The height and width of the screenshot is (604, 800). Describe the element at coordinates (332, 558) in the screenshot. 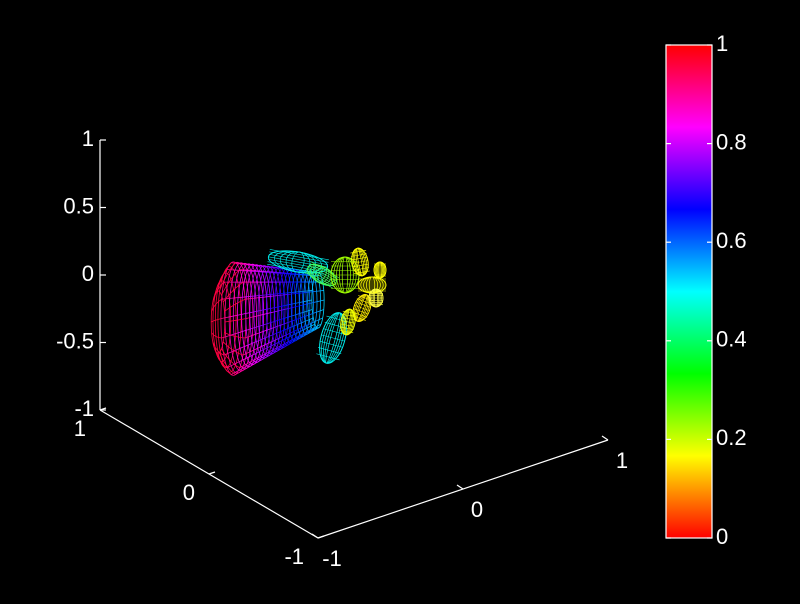

I see `x-tick-label: -1` at that location.